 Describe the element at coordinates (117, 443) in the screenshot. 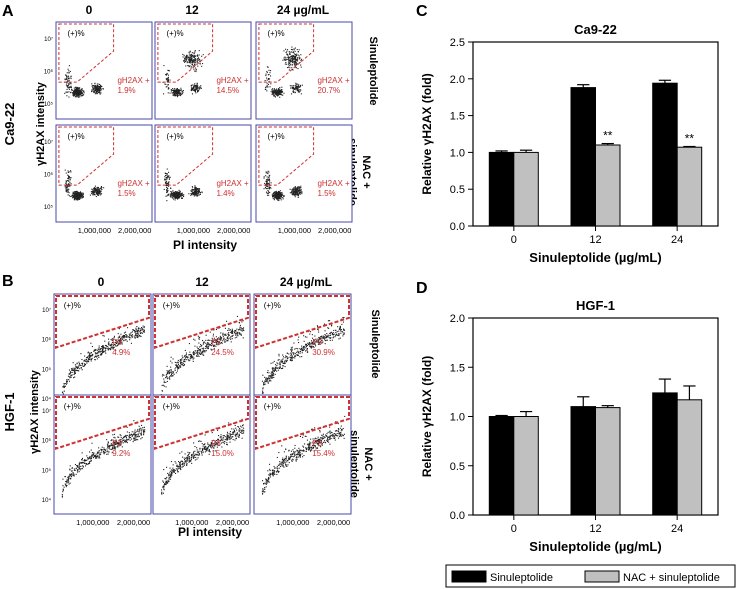

I see `flow-gate-name: P3` at that location.